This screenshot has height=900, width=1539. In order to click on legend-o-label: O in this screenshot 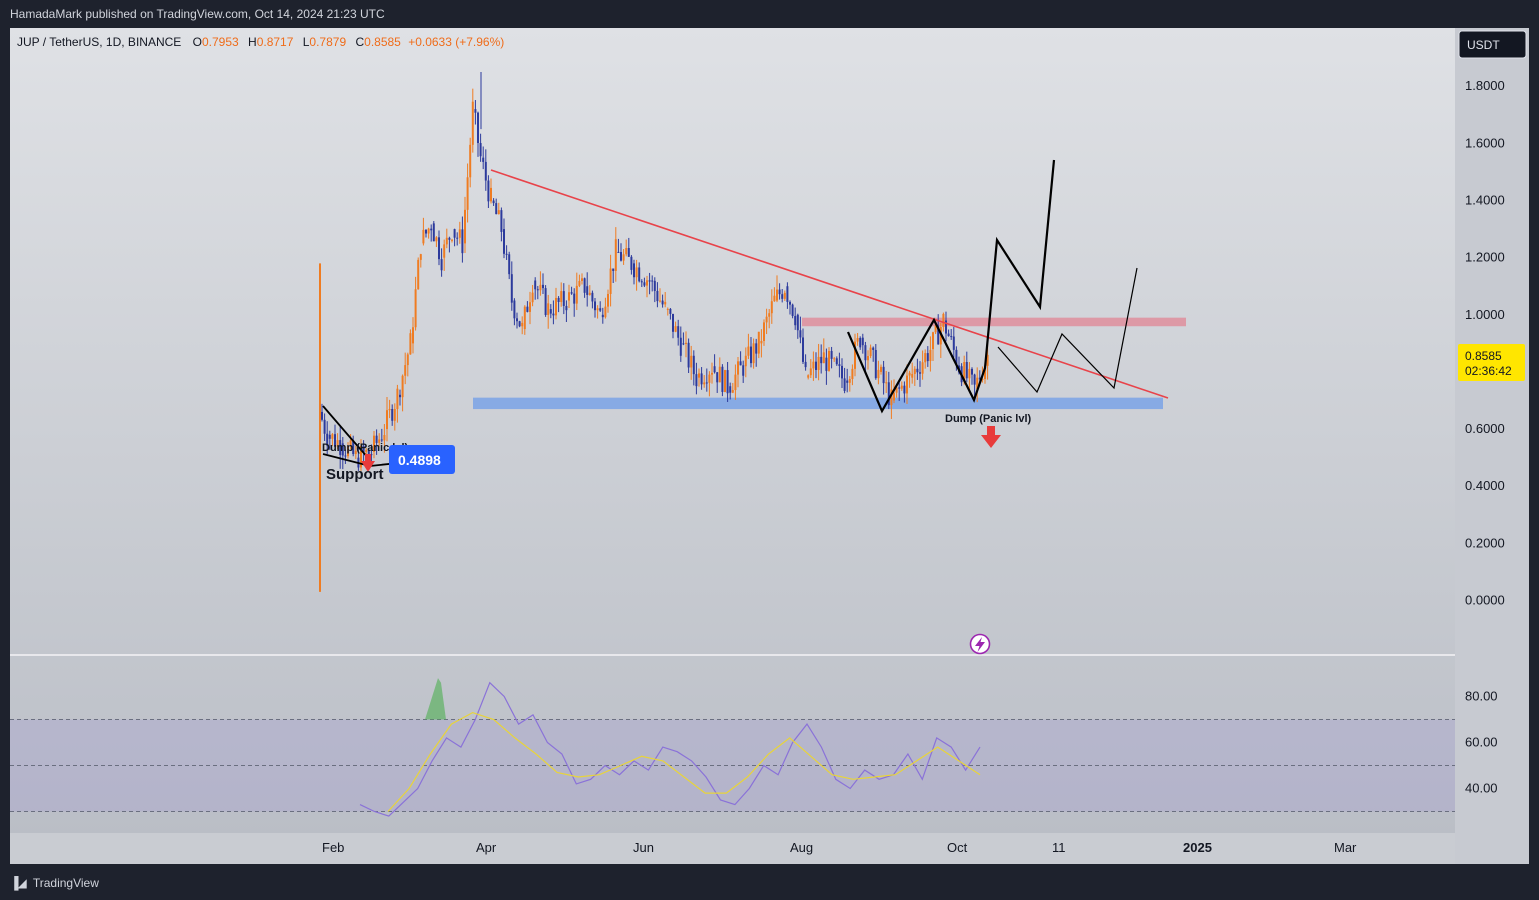, I will do `click(197, 42)`.